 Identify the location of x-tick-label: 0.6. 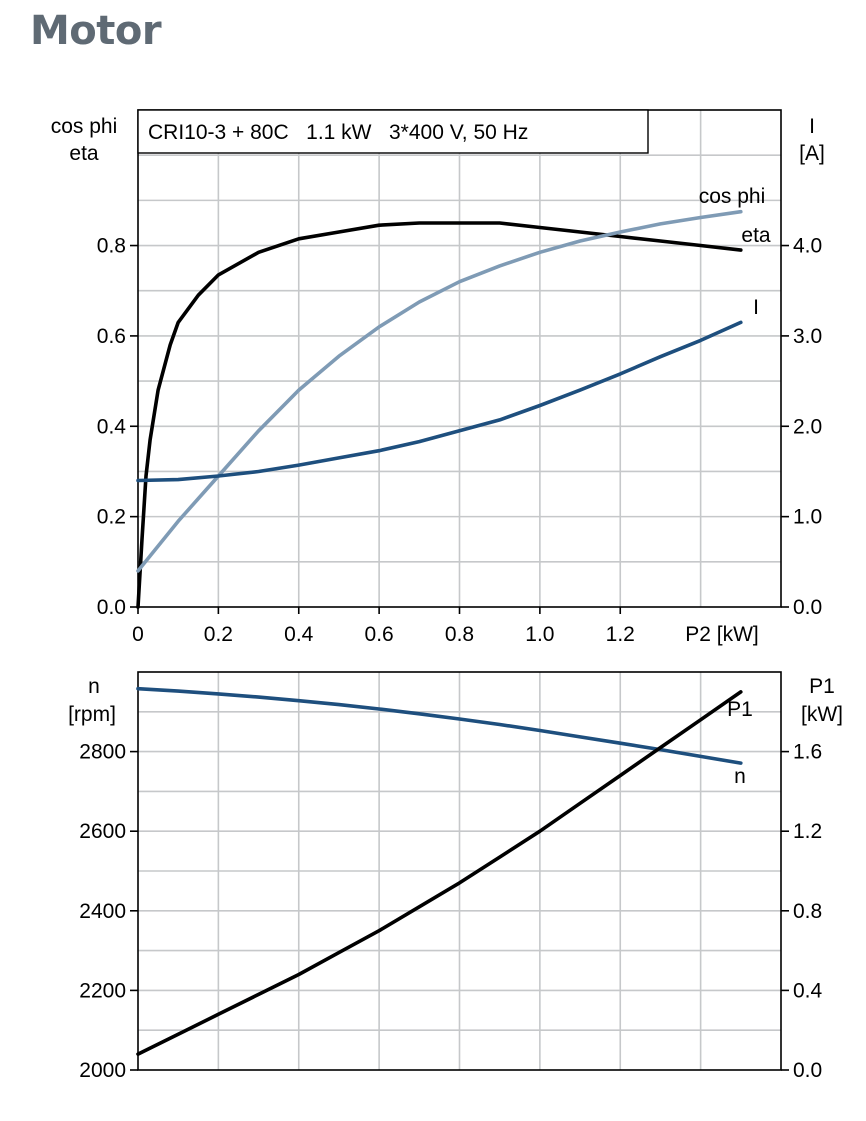
(379, 634).